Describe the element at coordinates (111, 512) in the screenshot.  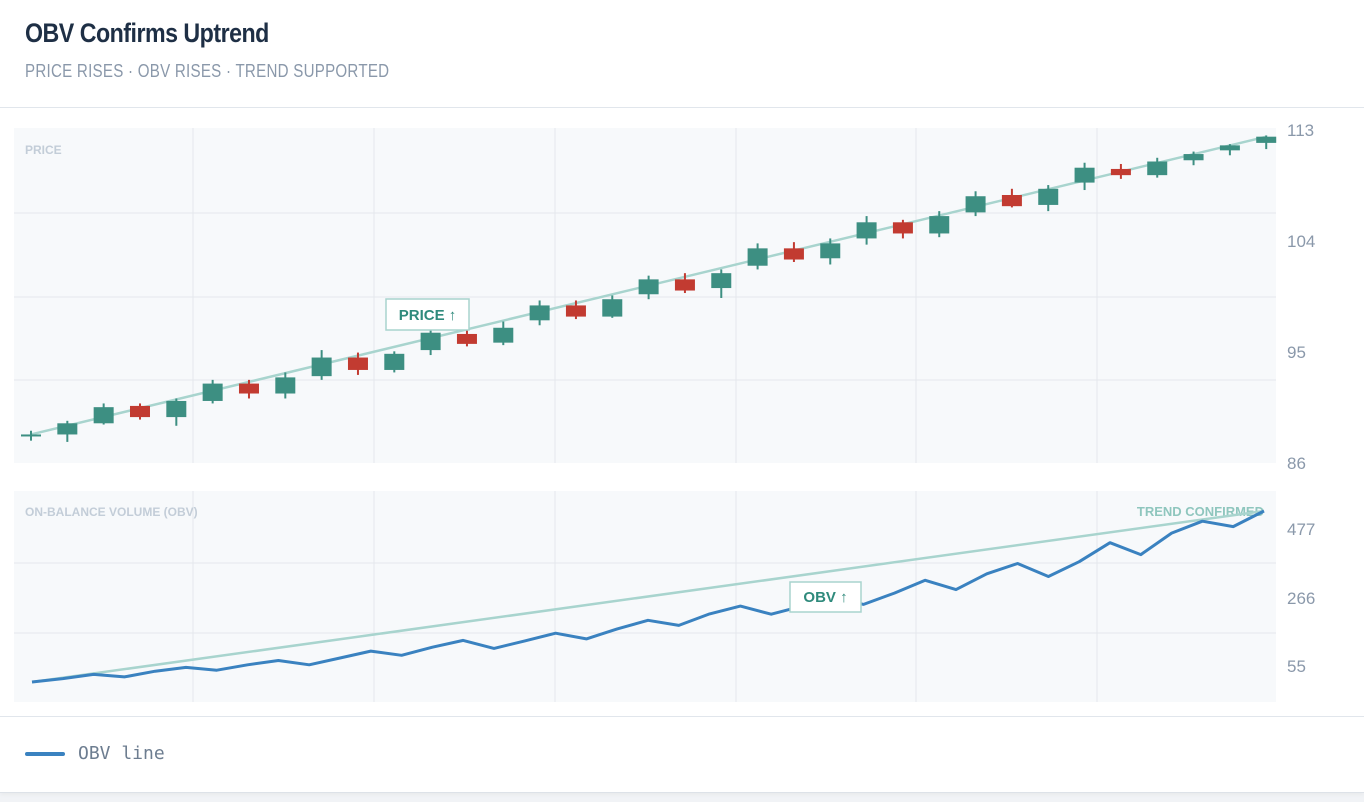
I see `obv-panel-label: ON-BALANCE VOLUME (OBV)` at that location.